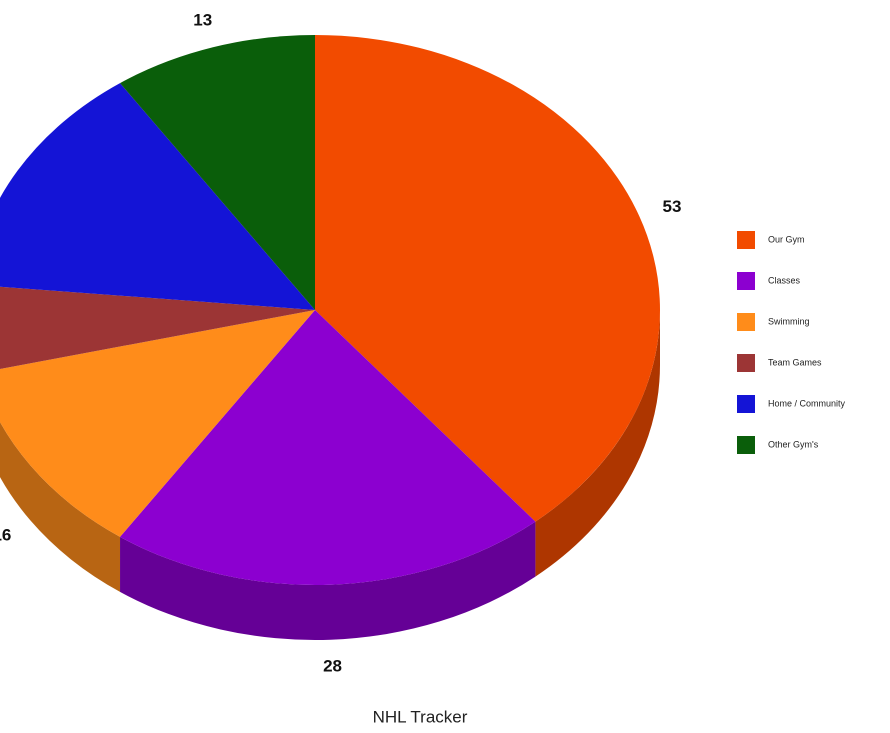 This screenshot has height=733, width=890. I want to click on legend-label: Classes, so click(784, 280).